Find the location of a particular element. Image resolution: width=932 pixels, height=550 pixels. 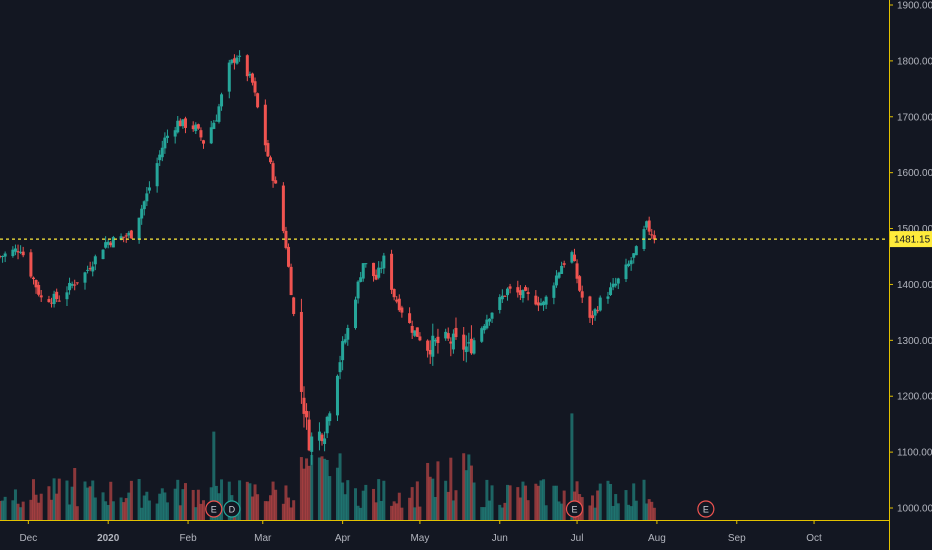

x-tick-label: Dec is located at coordinates (28, 538).